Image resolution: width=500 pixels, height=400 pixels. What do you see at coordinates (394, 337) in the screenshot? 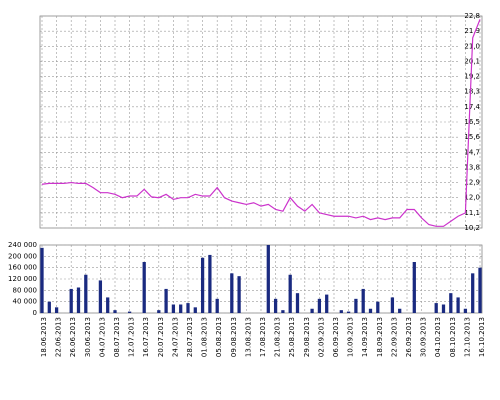
I see `x-tick-label: 22.09.2013` at bounding box center [394, 337].